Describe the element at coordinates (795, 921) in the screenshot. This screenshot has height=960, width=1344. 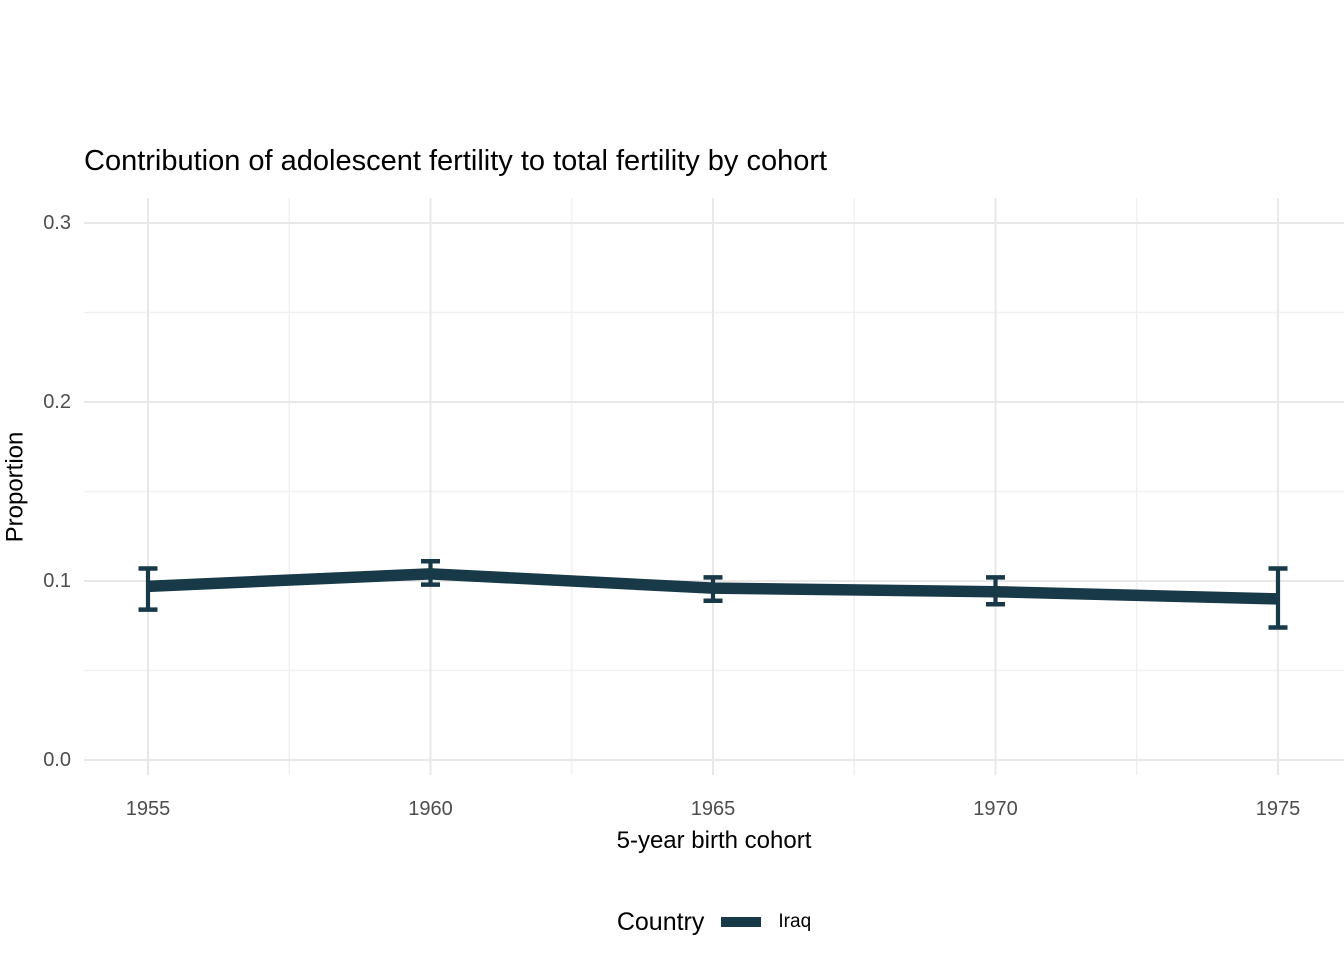
I see `legend-label-iraq: Iraq` at that location.